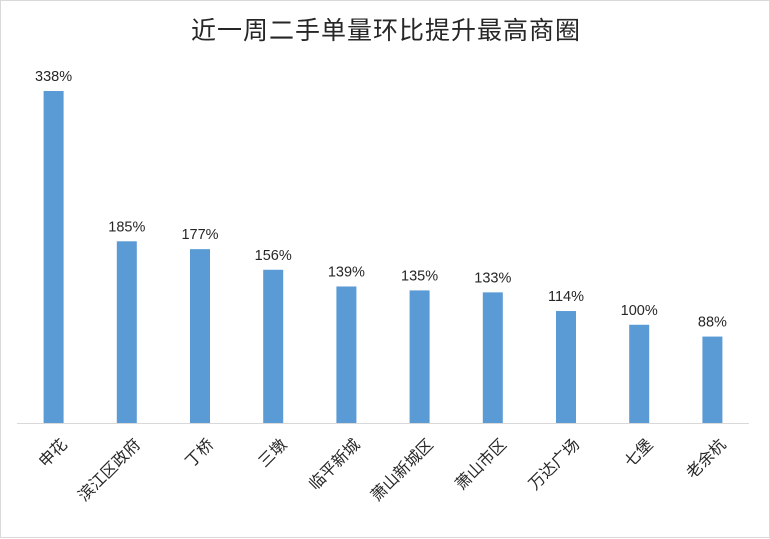 Image resolution: width=770 pixels, height=539 pixels. What do you see at coordinates (334, 464) in the screenshot?
I see `category-label-4: 临平新城` at bounding box center [334, 464].